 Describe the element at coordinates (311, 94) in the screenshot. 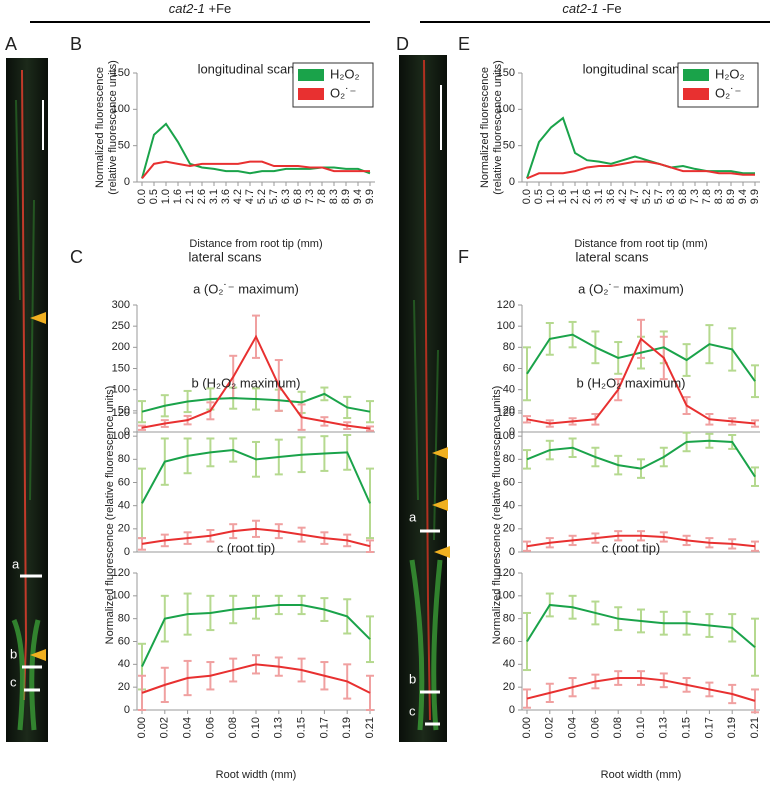

I see `legend-swatch` at that location.